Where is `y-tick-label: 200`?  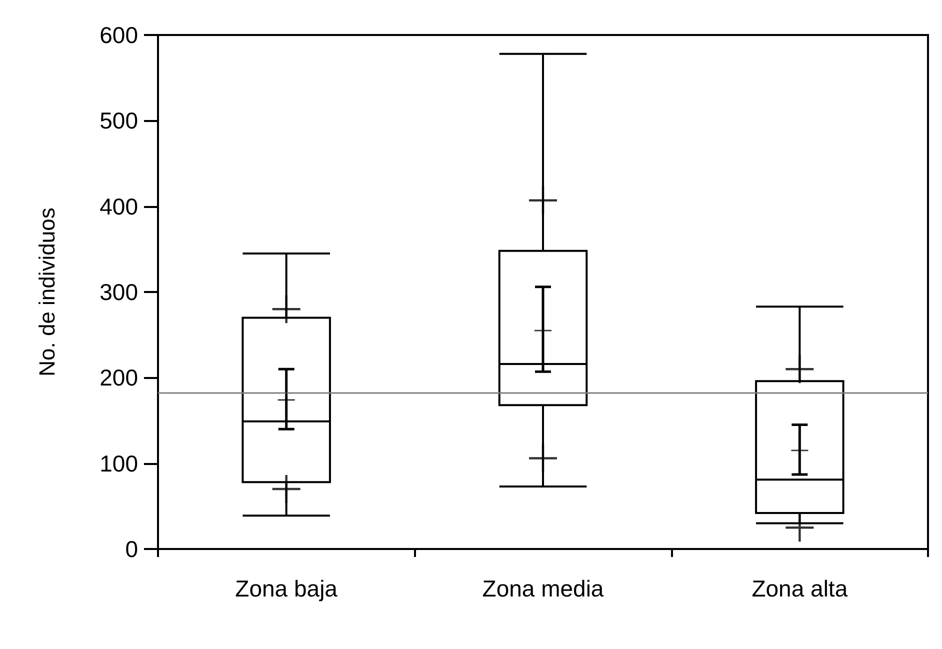 y-tick-label: 200 is located at coordinates (119, 377).